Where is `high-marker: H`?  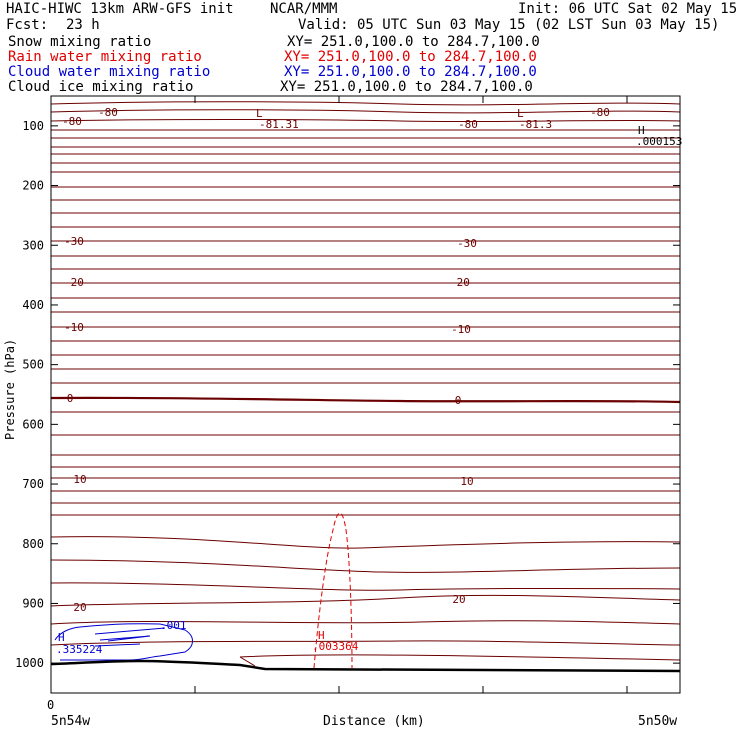
high-marker: H is located at coordinates (641, 130).